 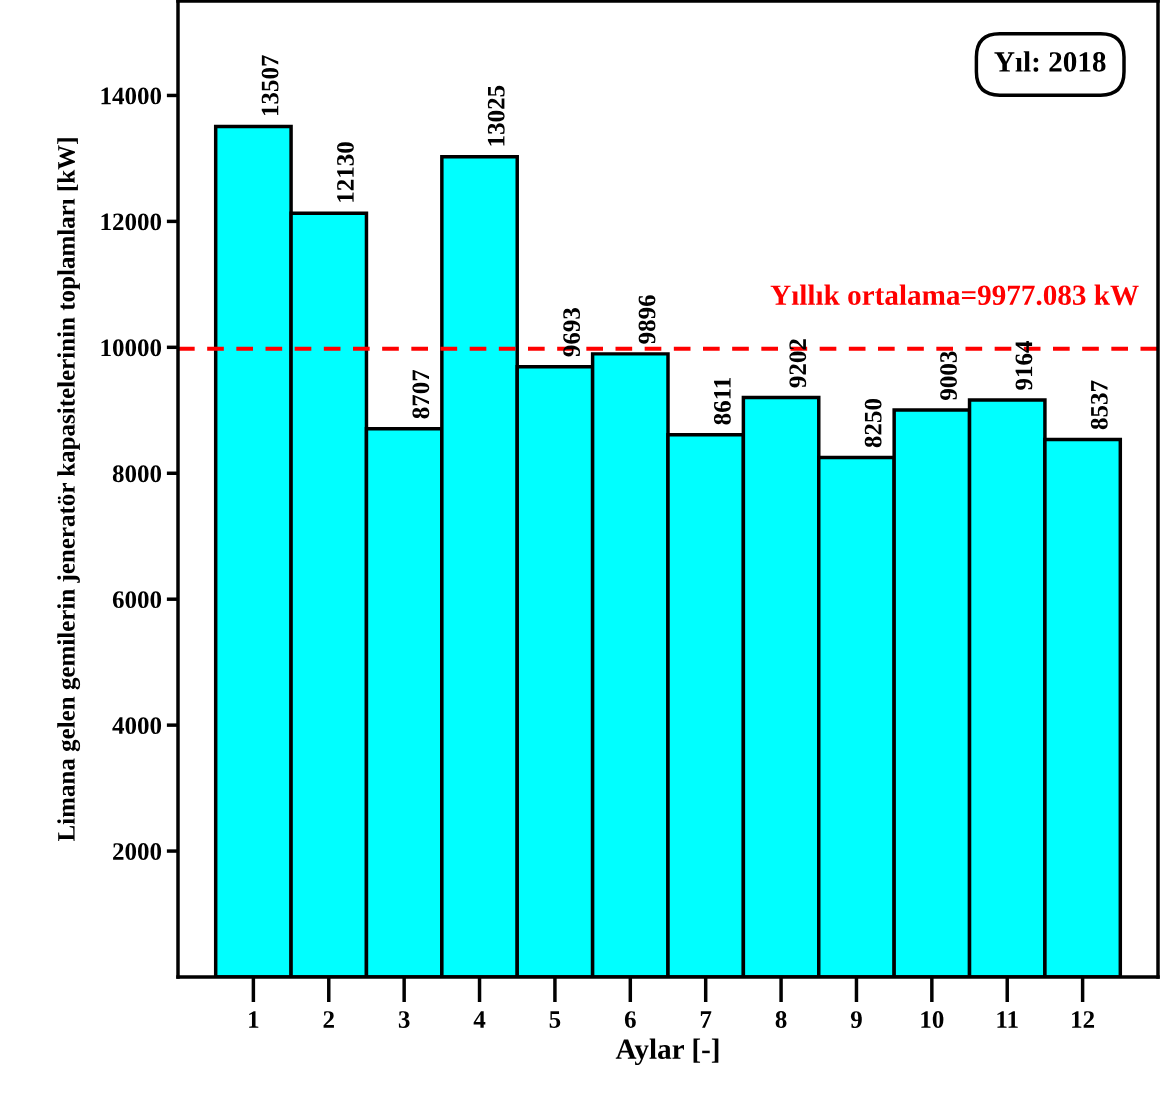 I want to click on y-tick-label: 12000, so click(x=131, y=222).